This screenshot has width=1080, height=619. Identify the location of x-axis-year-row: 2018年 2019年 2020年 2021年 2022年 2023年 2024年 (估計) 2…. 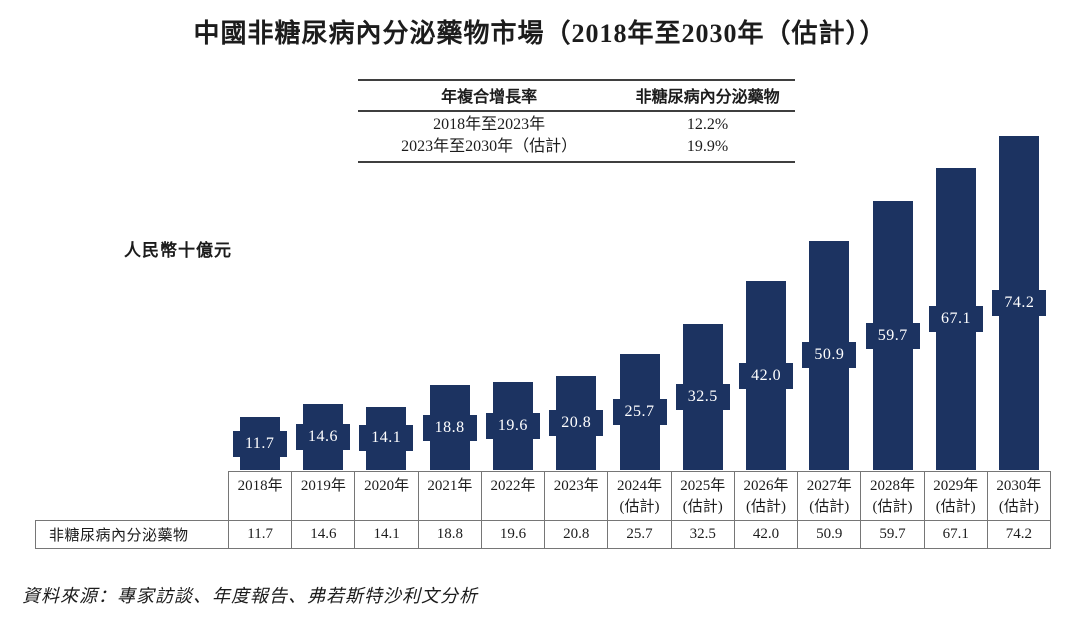
(639, 495).